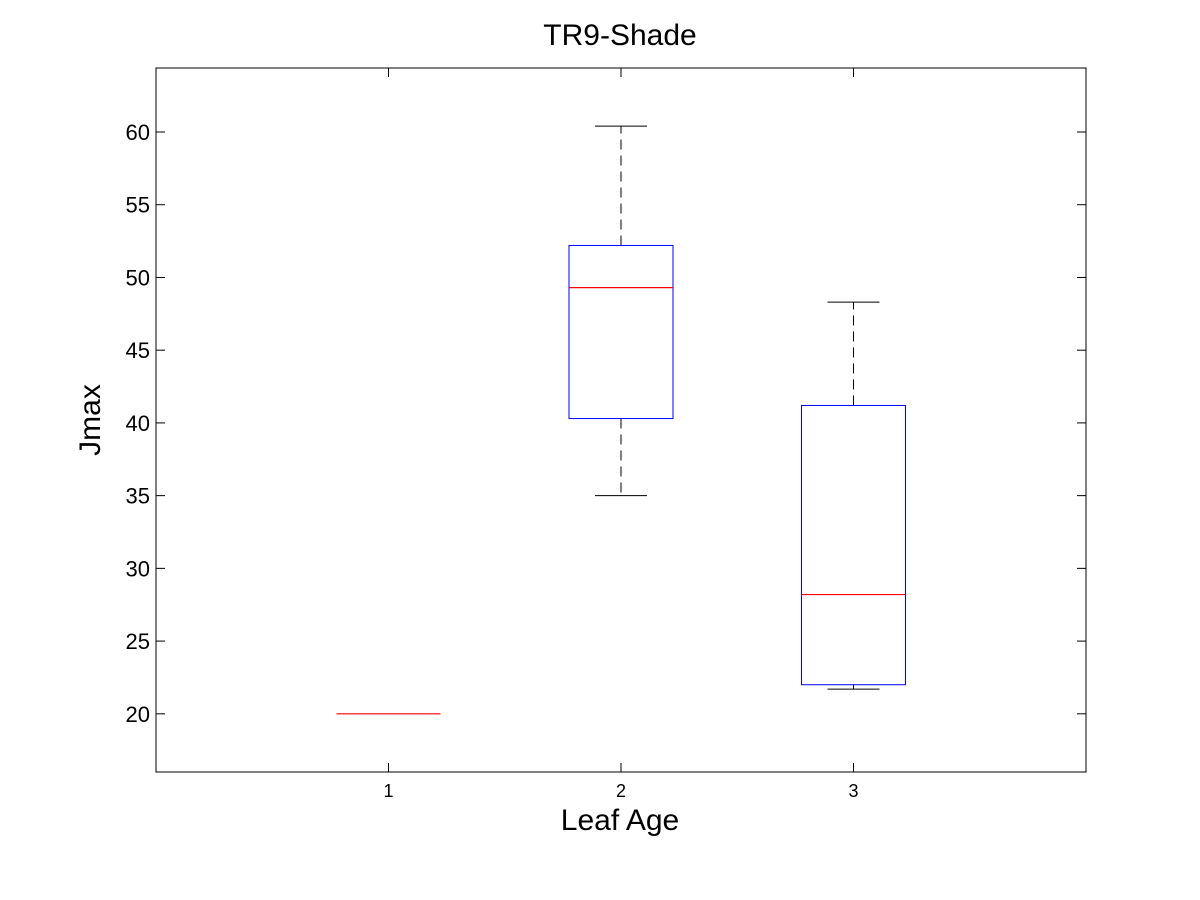  Describe the element at coordinates (619, 35) in the screenshot. I see `chart-title: TR9-Shade` at that location.